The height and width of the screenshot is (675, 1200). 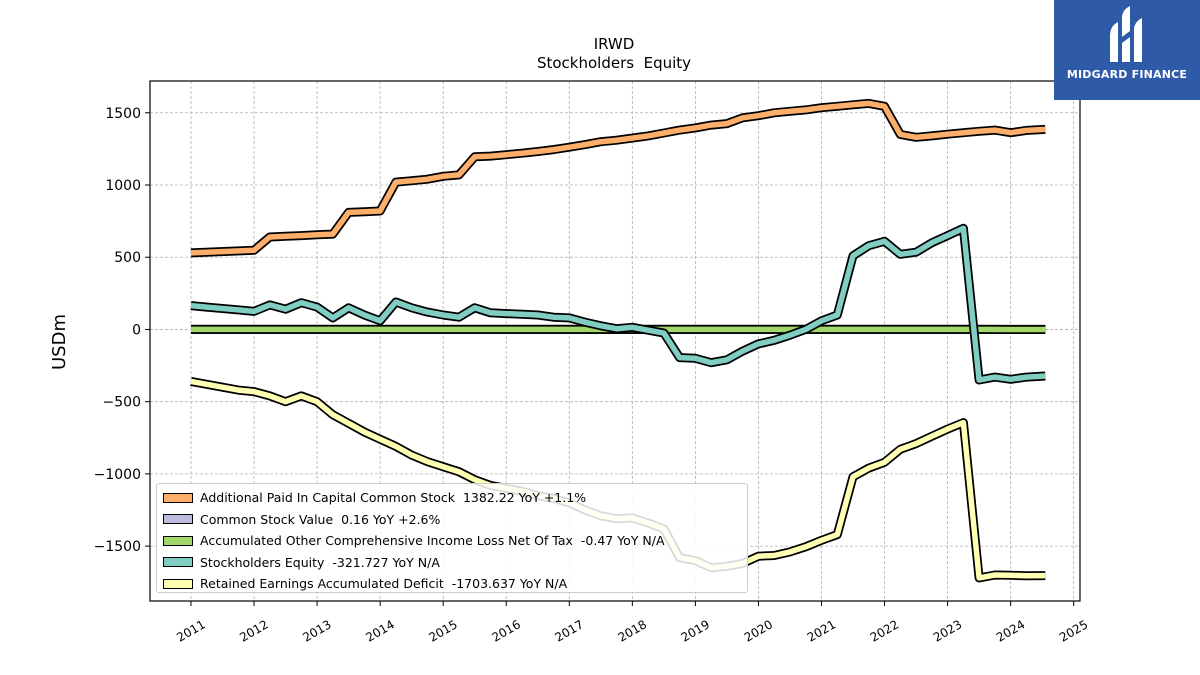 What do you see at coordinates (253, 630) in the screenshot?
I see `x-tick-label: 2012` at bounding box center [253, 630].